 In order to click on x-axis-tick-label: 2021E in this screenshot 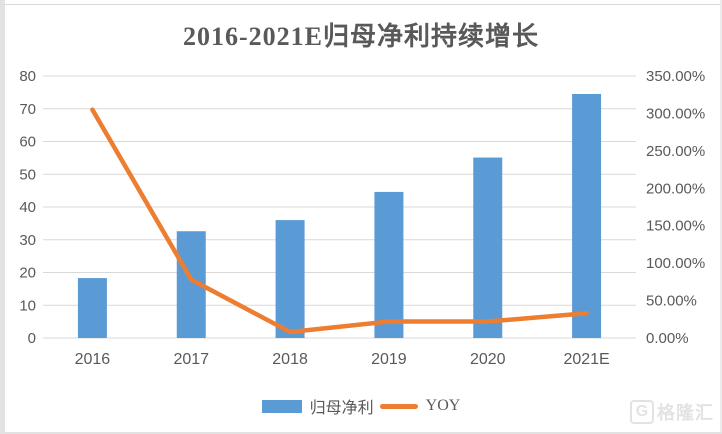, I will do `click(586, 359)`.